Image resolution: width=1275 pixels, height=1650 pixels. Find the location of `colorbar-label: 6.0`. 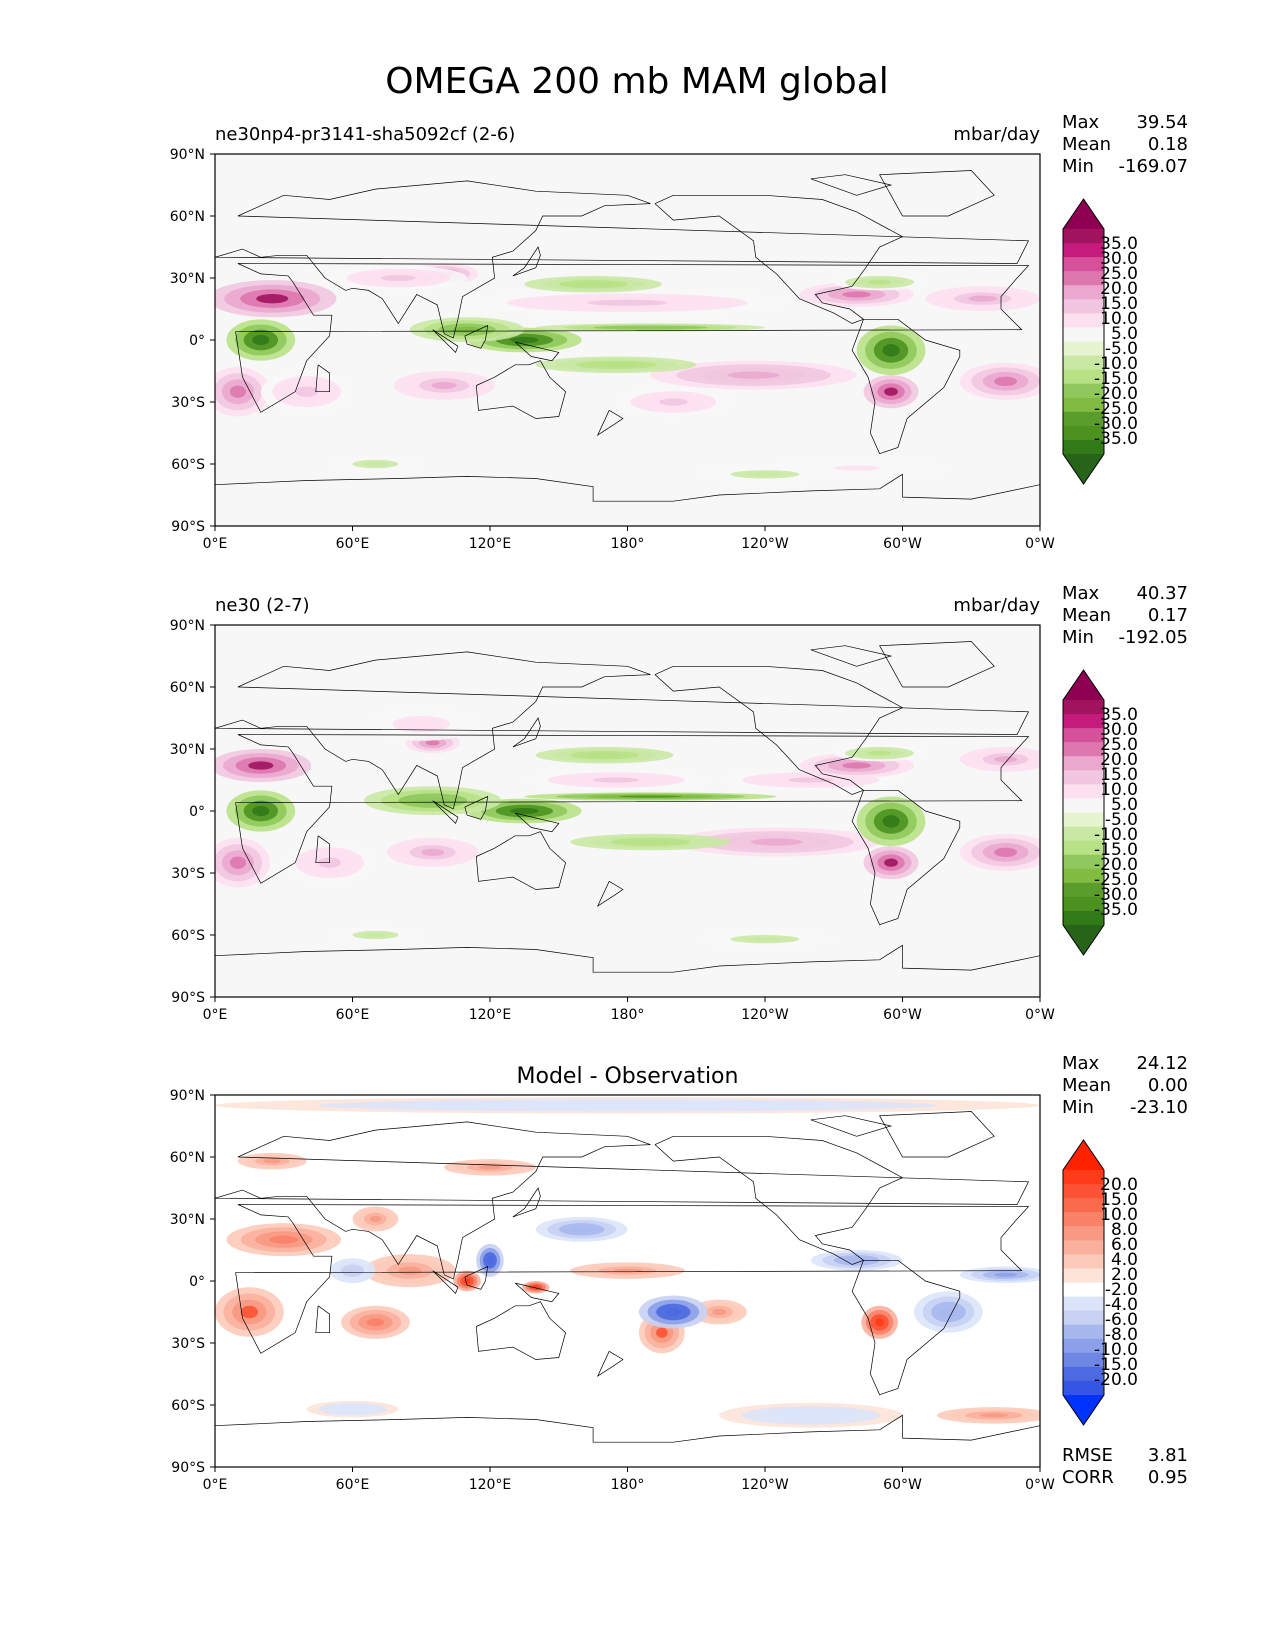

colorbar-label: 6.0 is located at coordinates (1124, 1245).